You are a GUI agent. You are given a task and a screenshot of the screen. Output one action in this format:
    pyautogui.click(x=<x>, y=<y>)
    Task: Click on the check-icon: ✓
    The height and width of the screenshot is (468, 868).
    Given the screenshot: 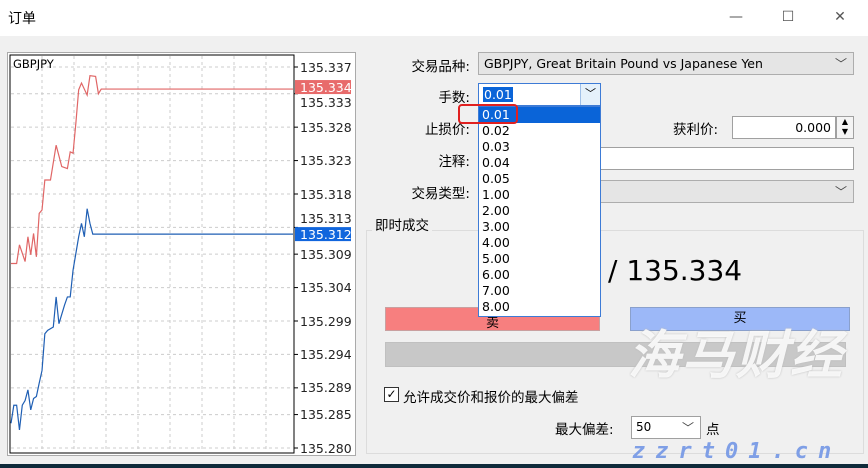 What is the action you would take?
    pyautogui.click(x=391, y=394)
    